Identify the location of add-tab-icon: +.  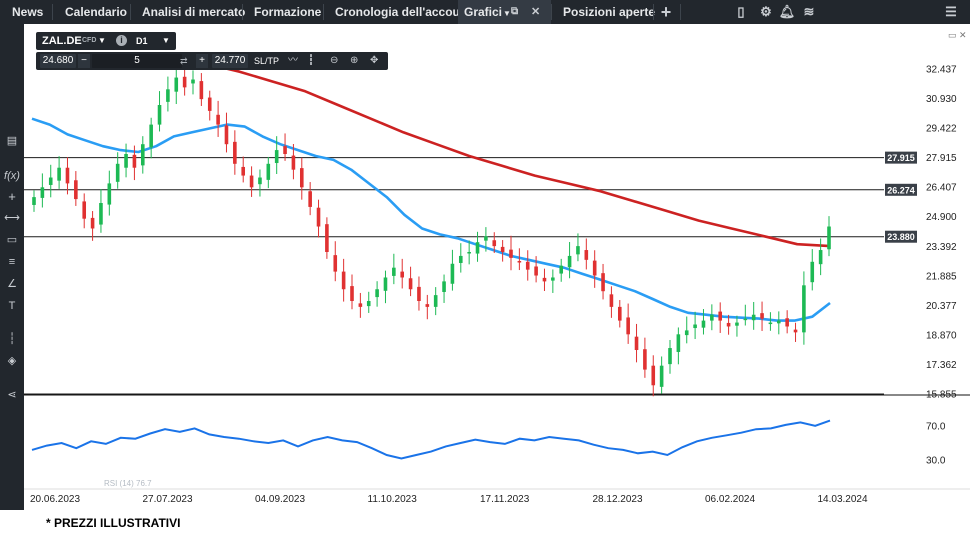
(666, 12).